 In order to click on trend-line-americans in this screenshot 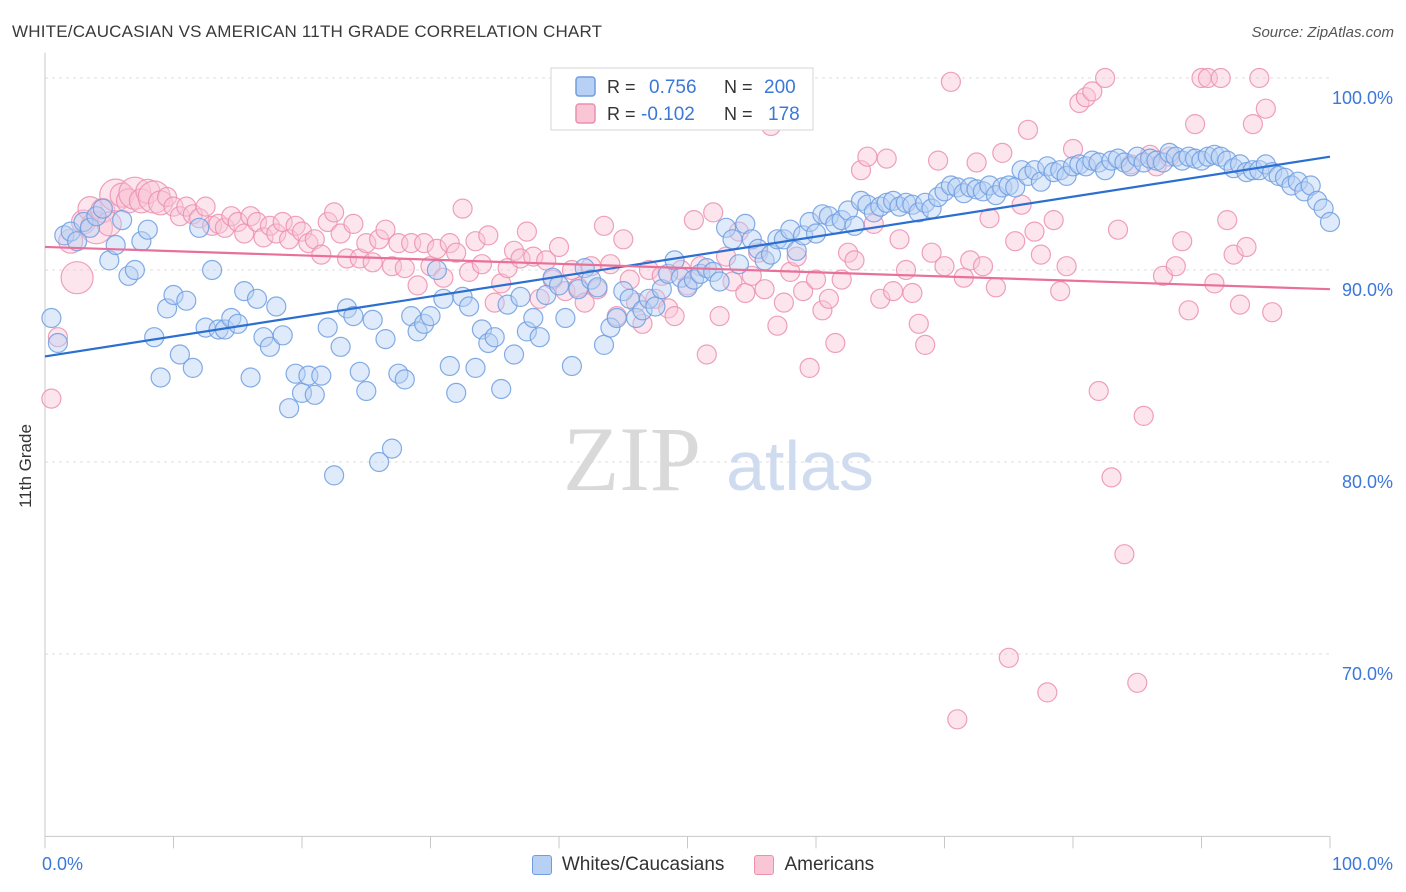, I will do `click(687, 268)`.